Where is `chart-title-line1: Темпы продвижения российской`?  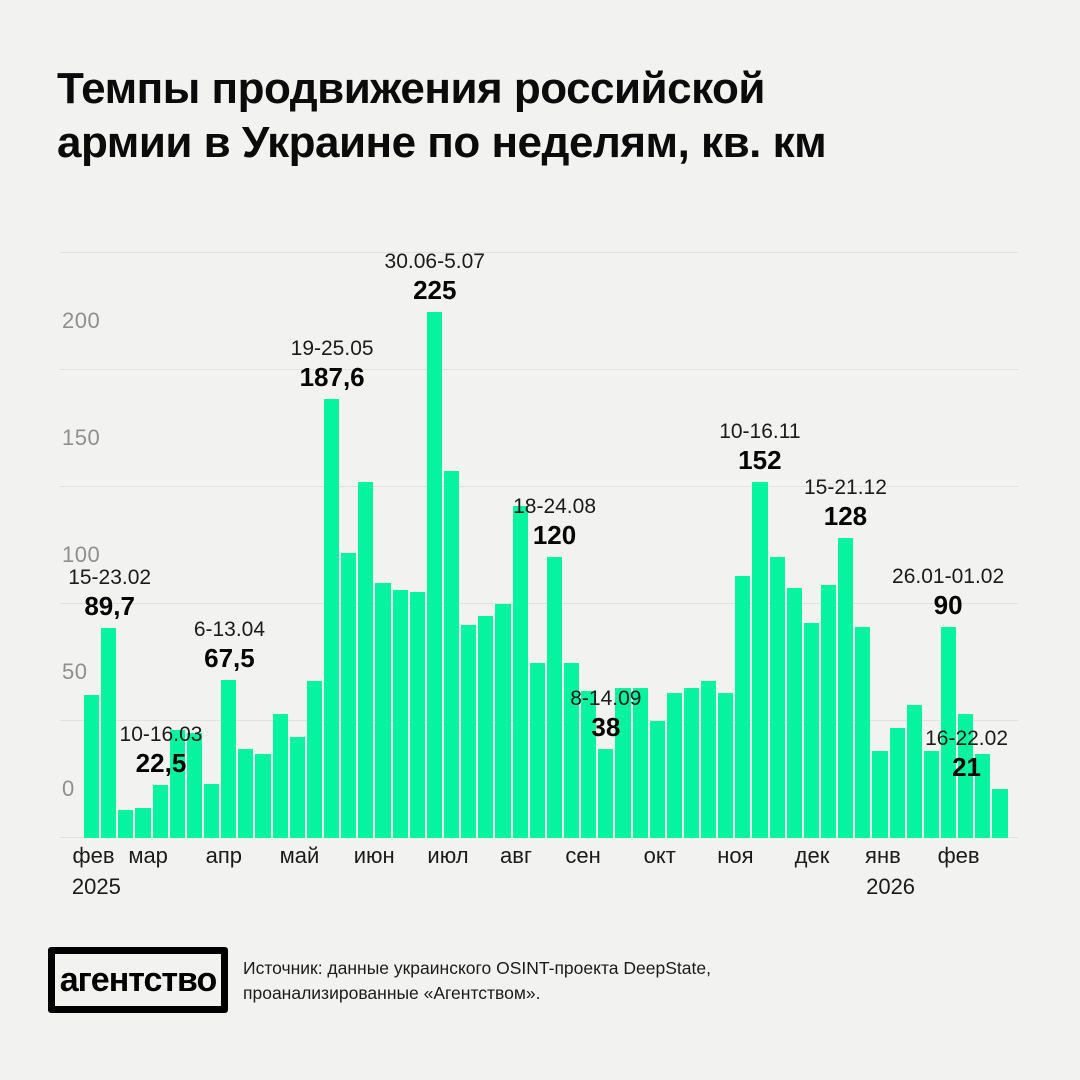 chart-title-line1: Темпы продвижения российской is located at coordinates (411, 88).